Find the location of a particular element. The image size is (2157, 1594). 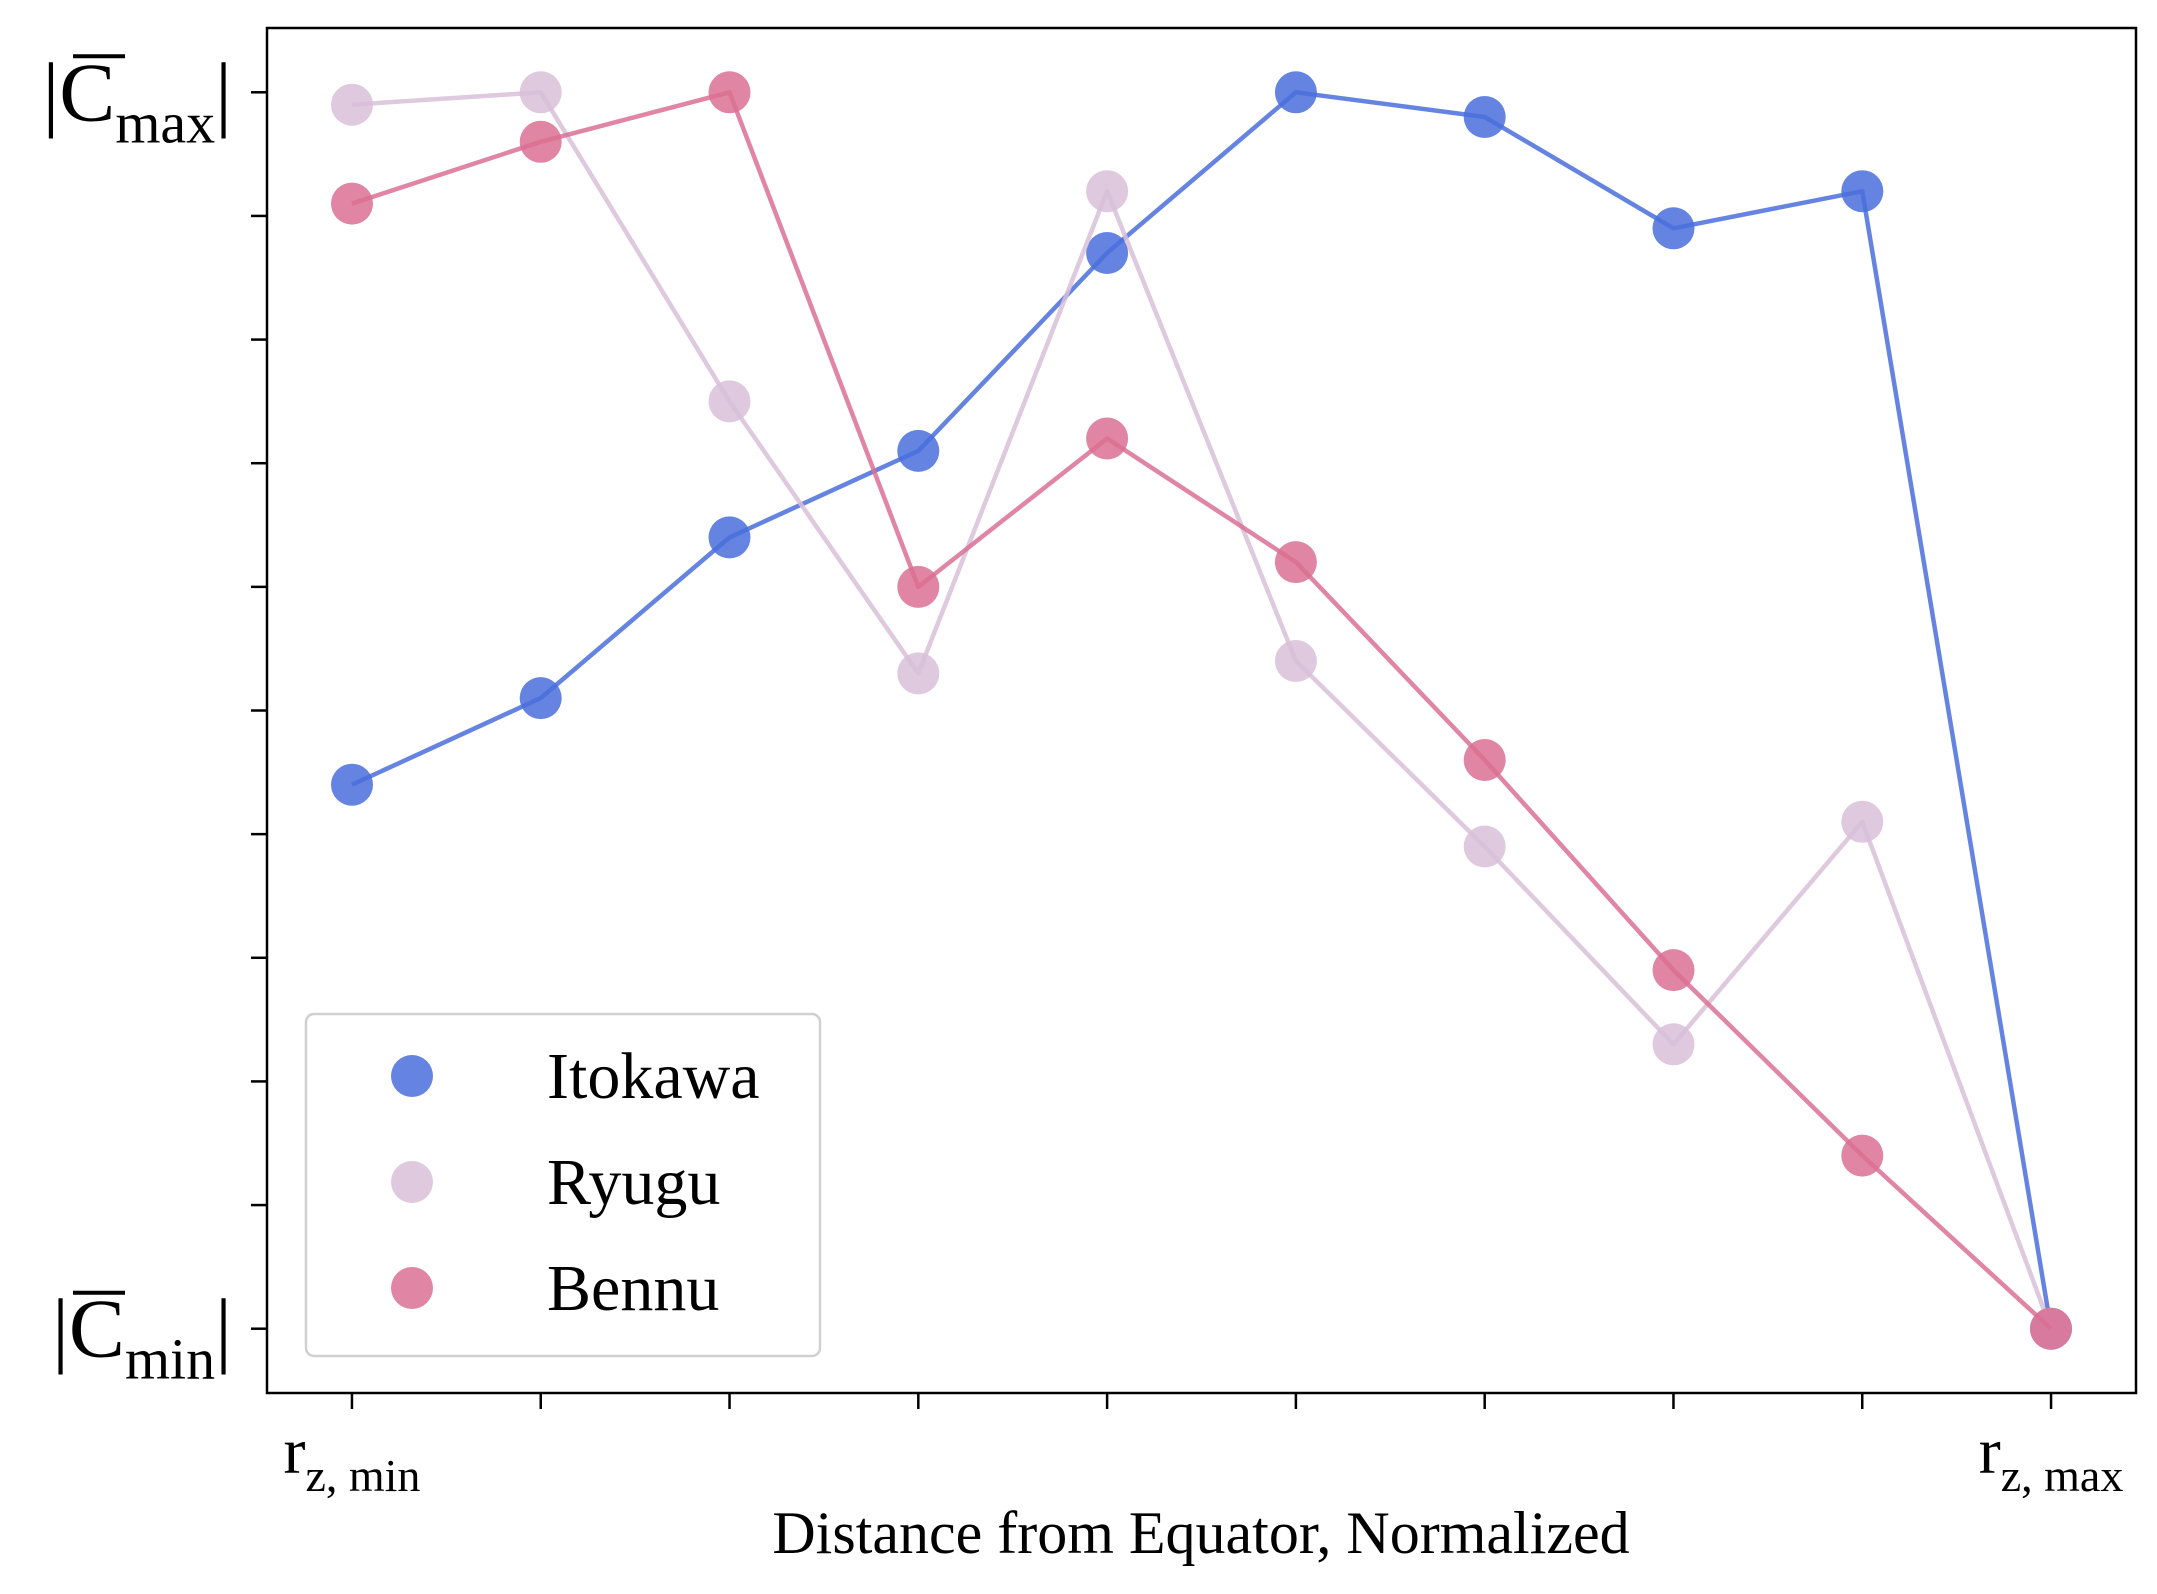

x-axis-ticks: rz, min rz, max is located at coordinates (1203, 1447).